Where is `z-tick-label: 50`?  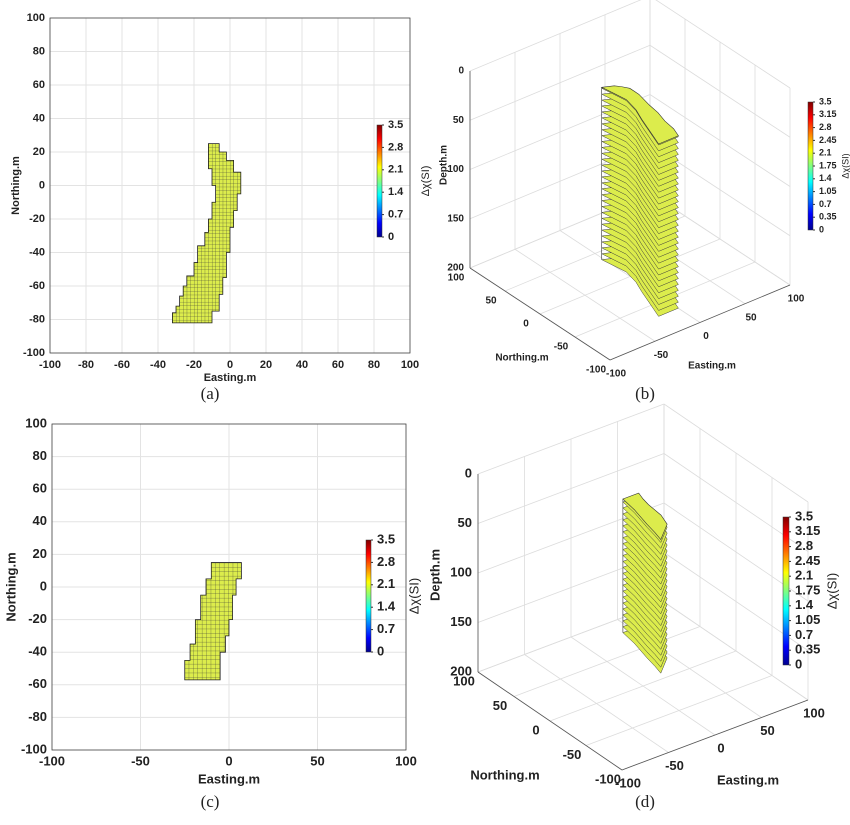 z-tick-label: 50 is located at coordinates (459, 120).